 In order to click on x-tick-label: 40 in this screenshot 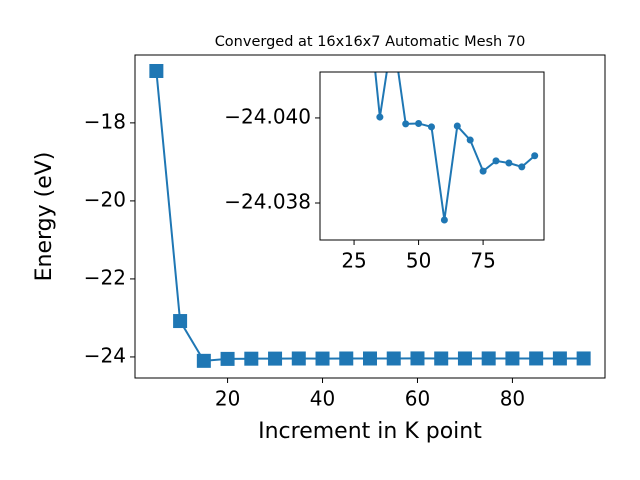, I will do `click(322, 399)`.